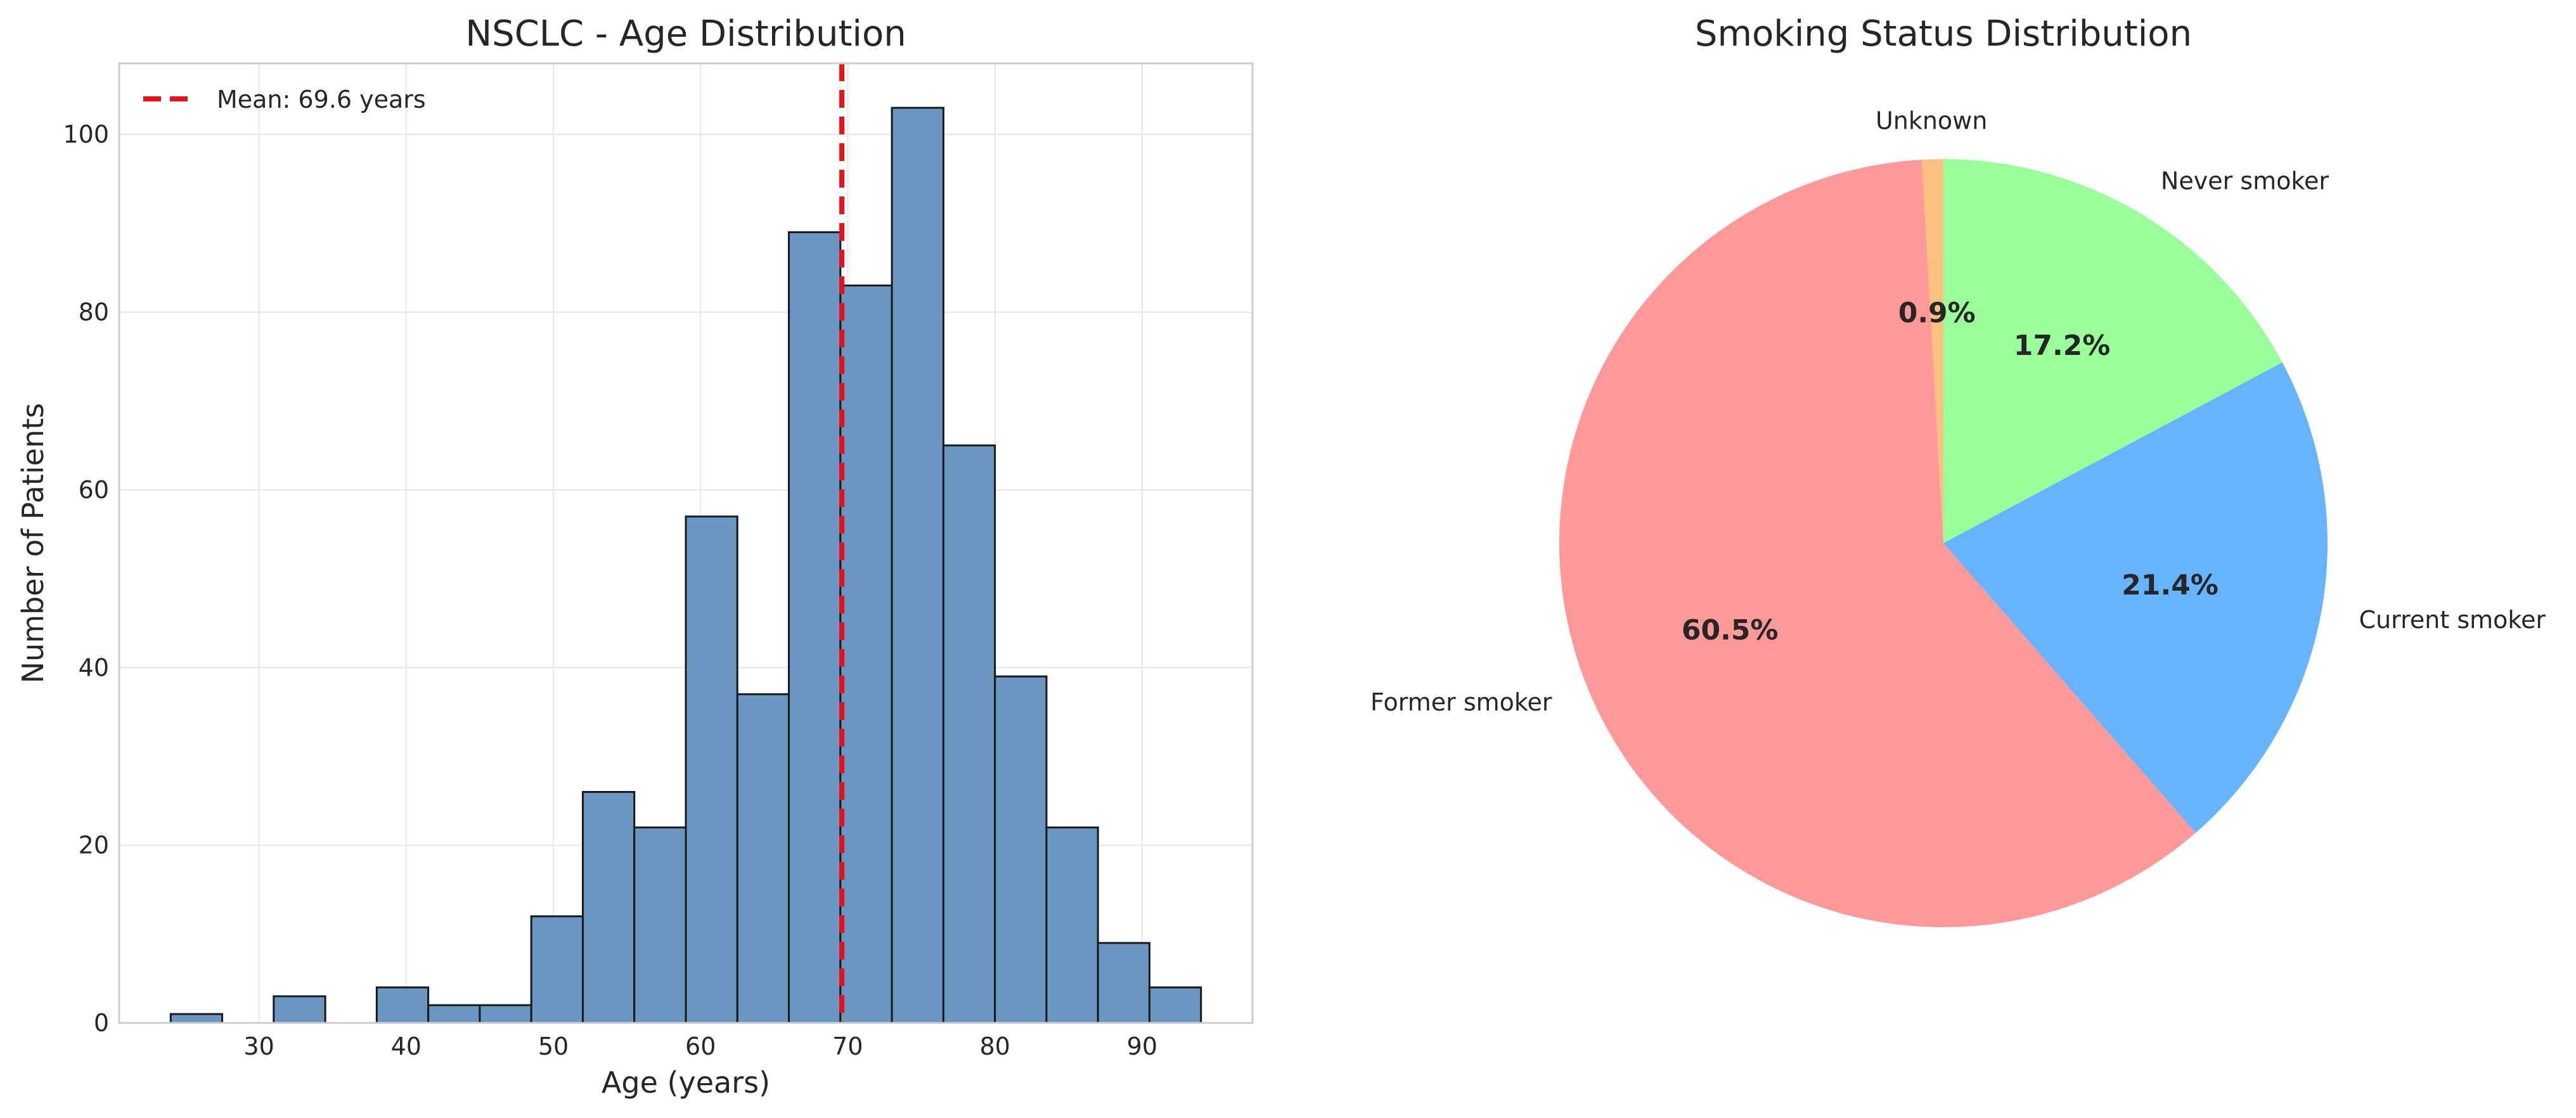 This screenshot has width=2576, height=1118. I want to click on histogram-legend: Mean: 69.6 years, so click(284, 99).